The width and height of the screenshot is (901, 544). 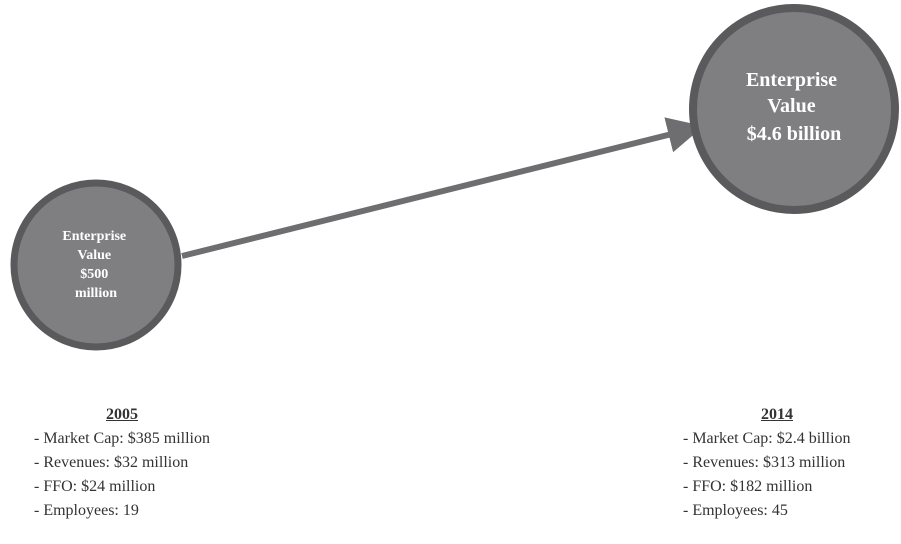 I want to click on bubble-2014: Enterprise Value $4.6 billion, so click(x=794, y=109).